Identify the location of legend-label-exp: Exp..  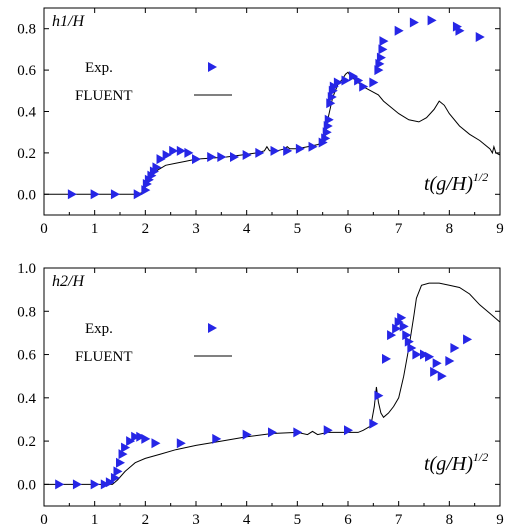
(99, 329).